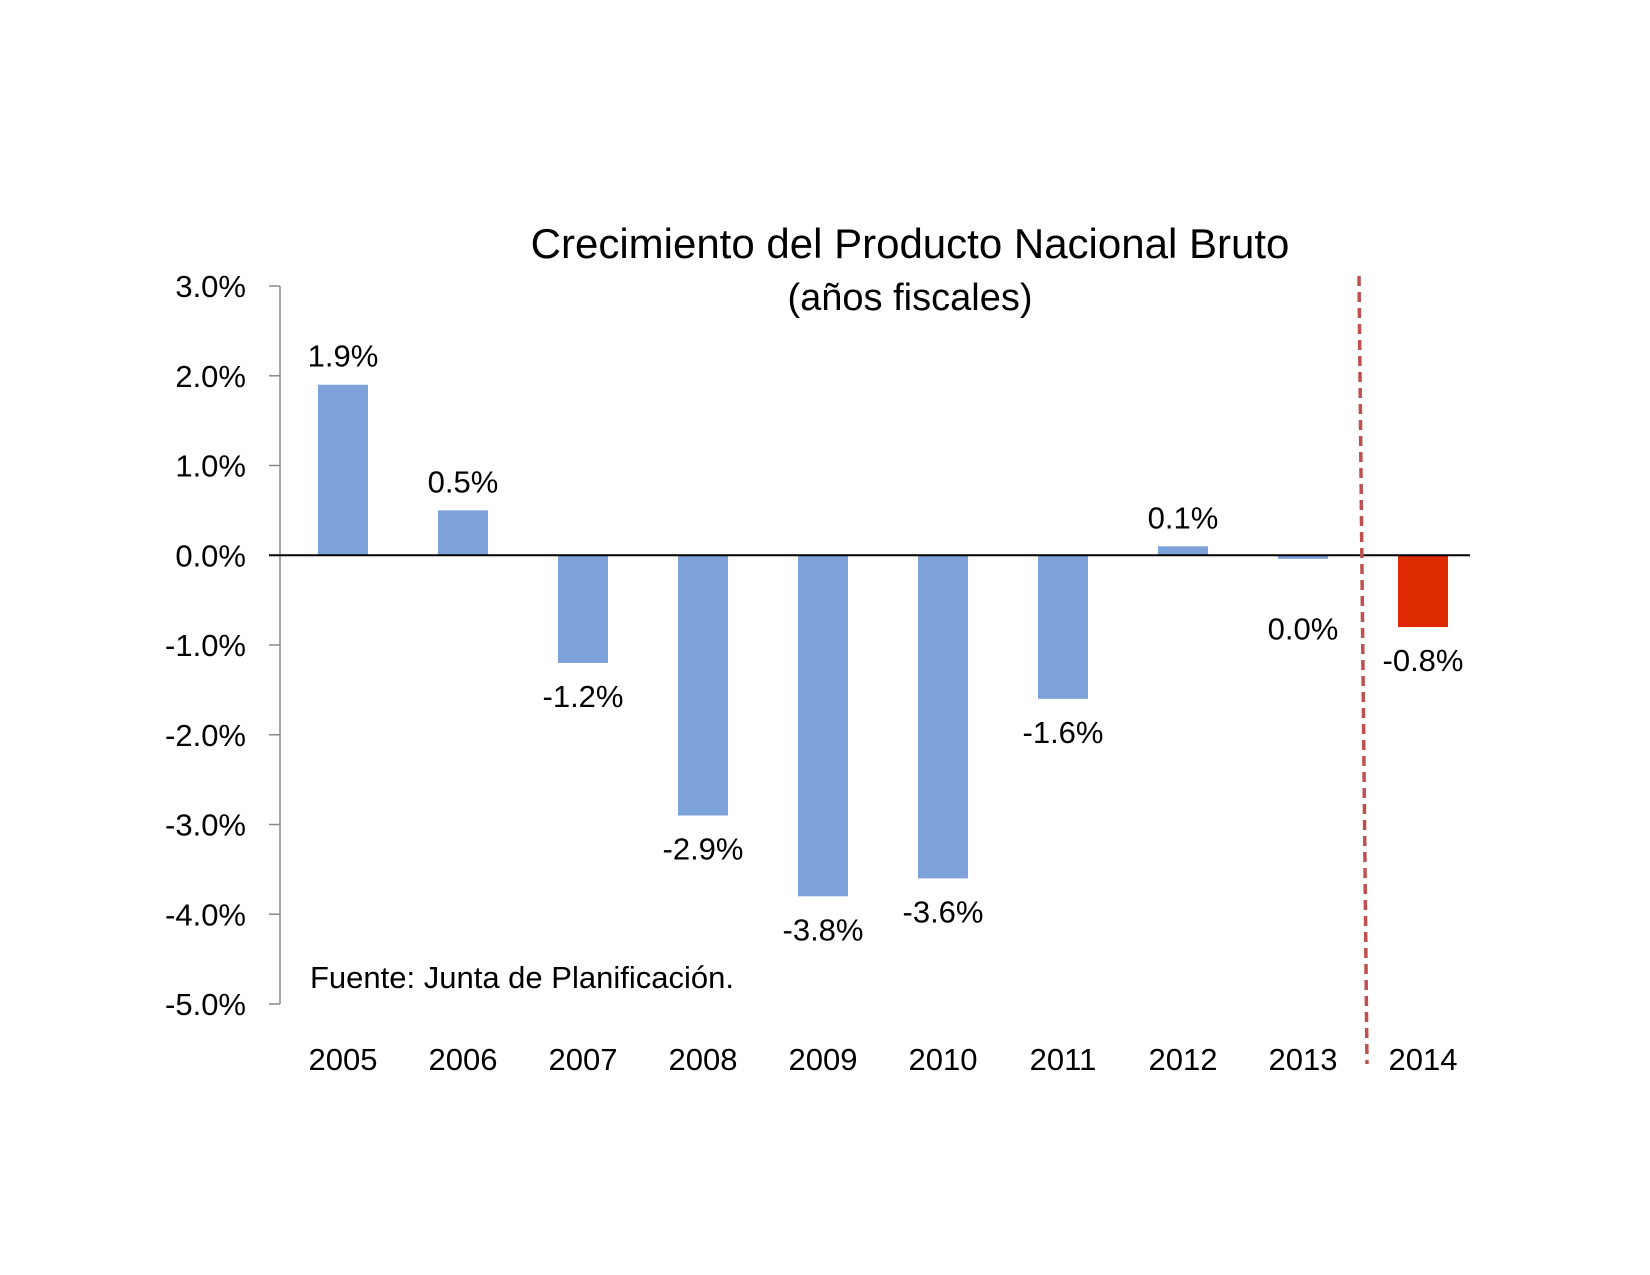 This screenshot has height=1275, width=1650. What do you see at coordinates (583, 696) in the screenshot?
I see `data-label-2007: -1.2%` at bounding box center [583, 696].